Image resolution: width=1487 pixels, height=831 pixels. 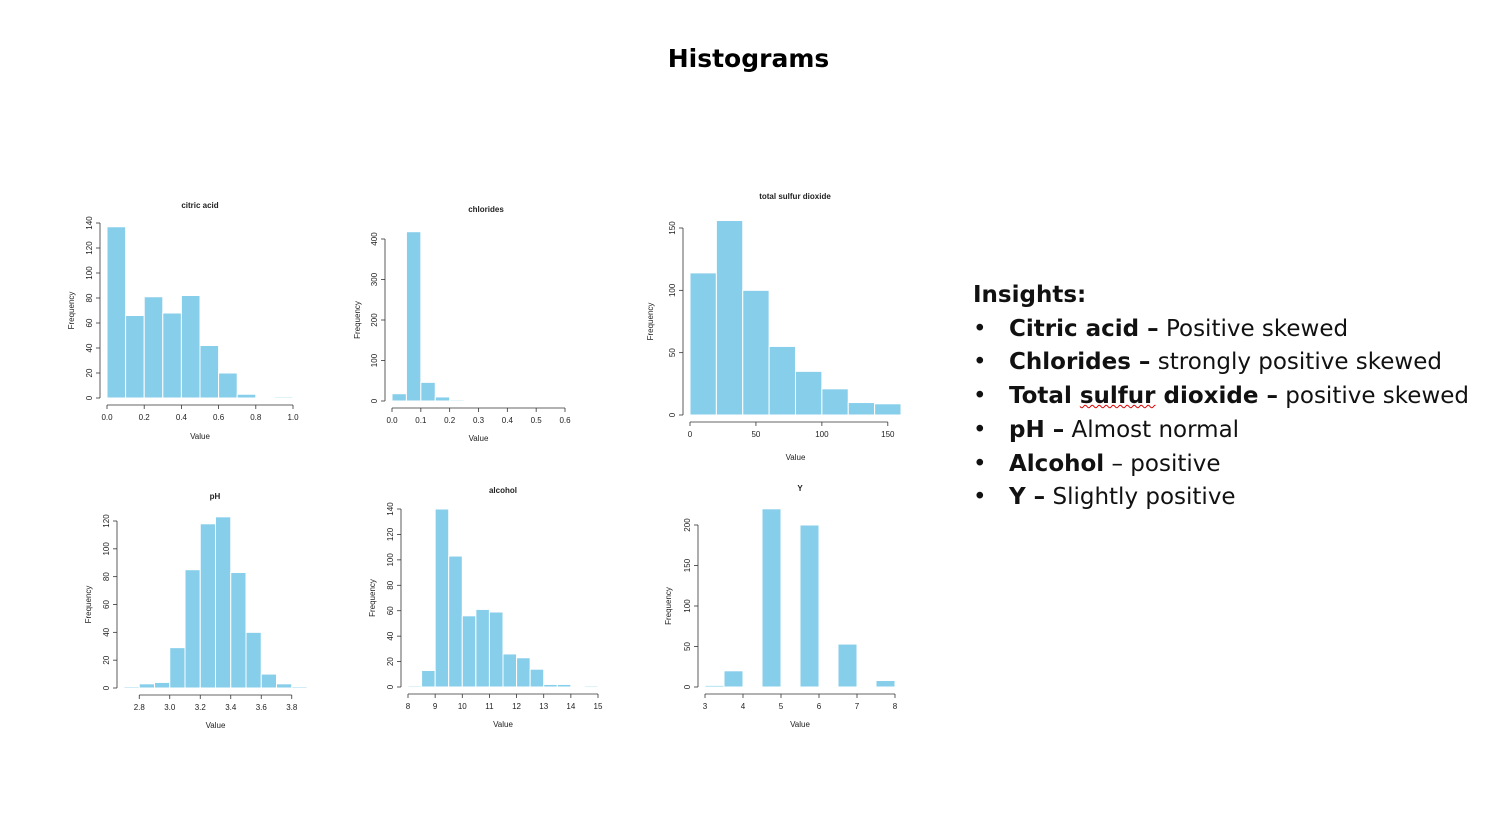 I want to click on x-tick-label: 3.4, so click(x=231, y=707).